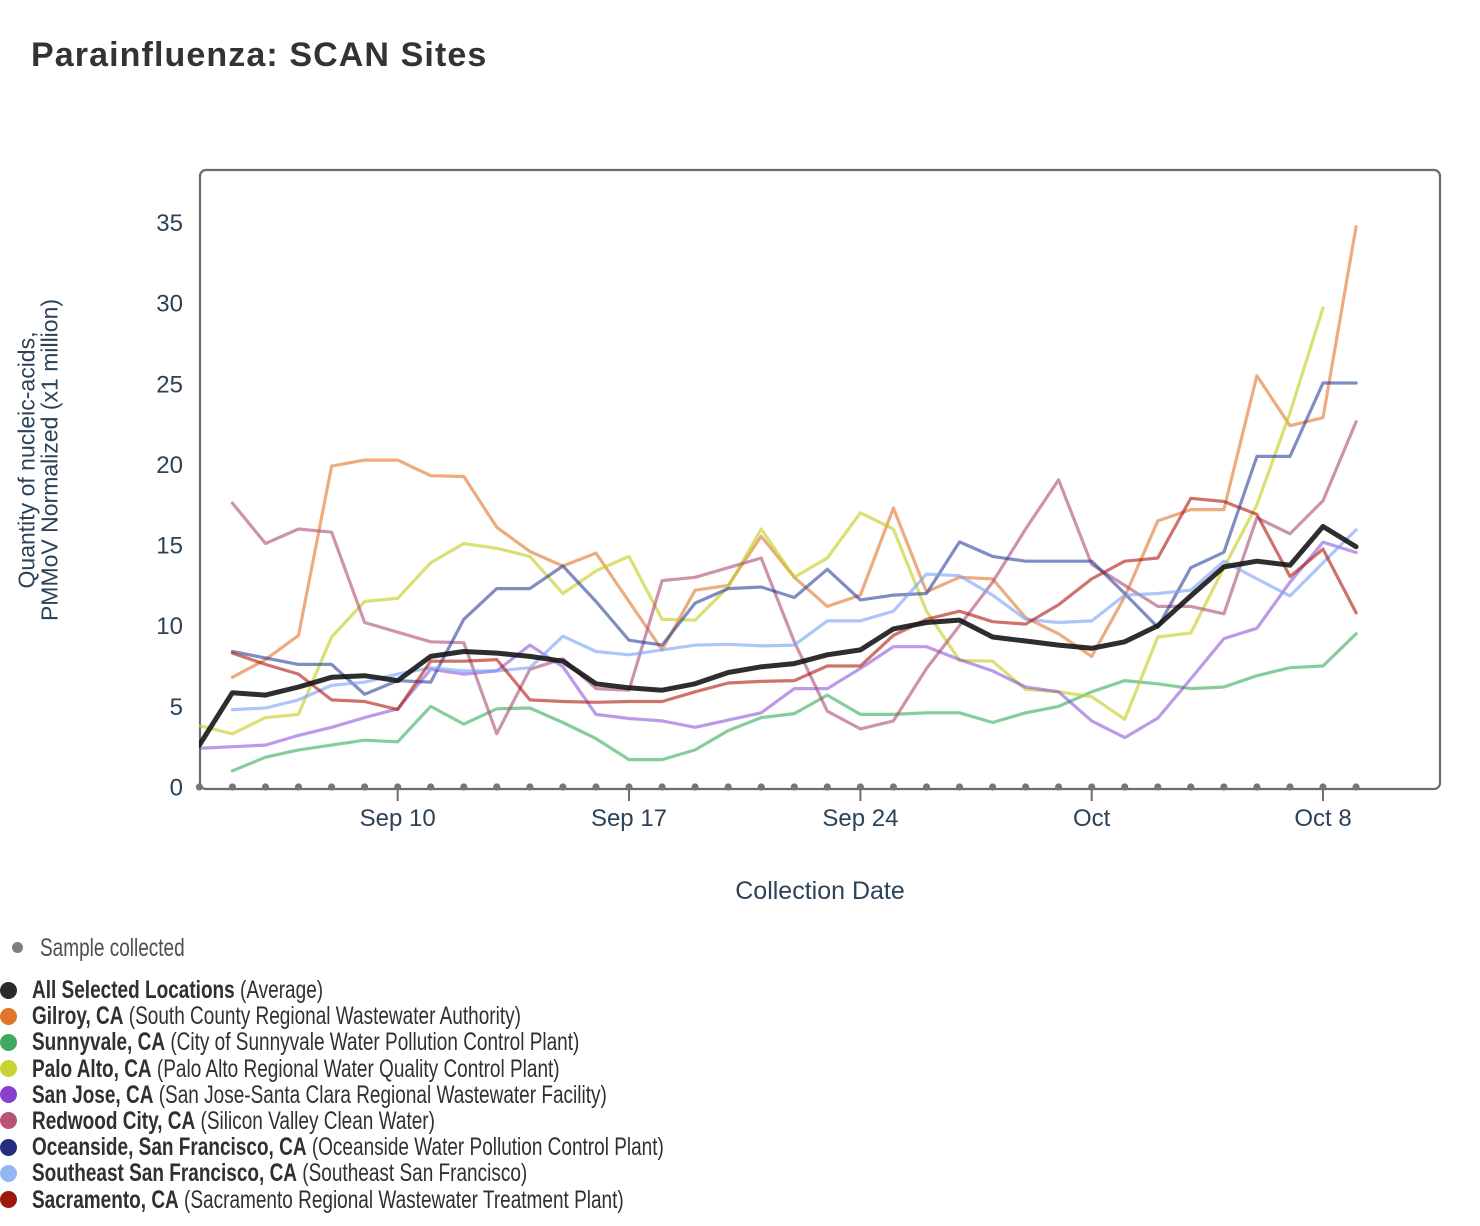 Image resolution: width=1480 pixels, height=1226 pixels. What do you see at coordinates (27, 460) in the screenshot?
I see `svg-text: Quantity of nucleic-acids,` at bounding box center [27, 460].